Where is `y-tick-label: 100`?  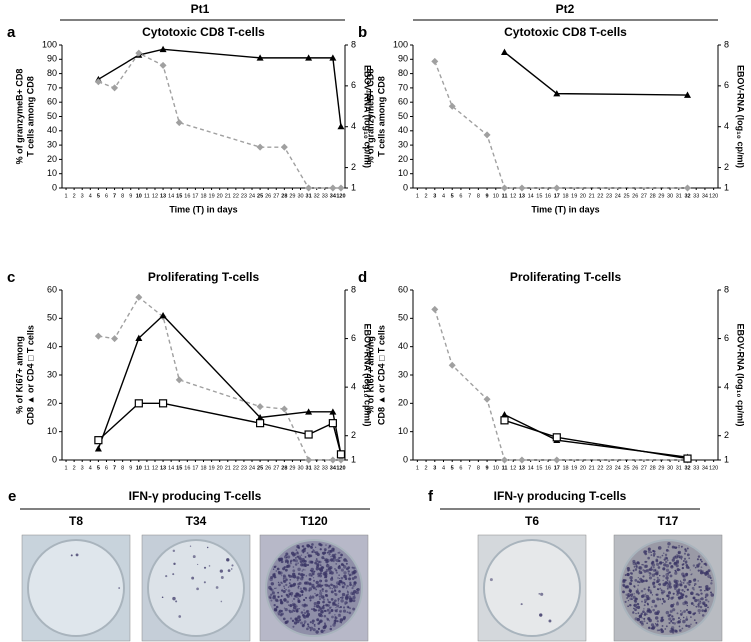 y-tick-label: 100 is located at coordinates (400, 44).